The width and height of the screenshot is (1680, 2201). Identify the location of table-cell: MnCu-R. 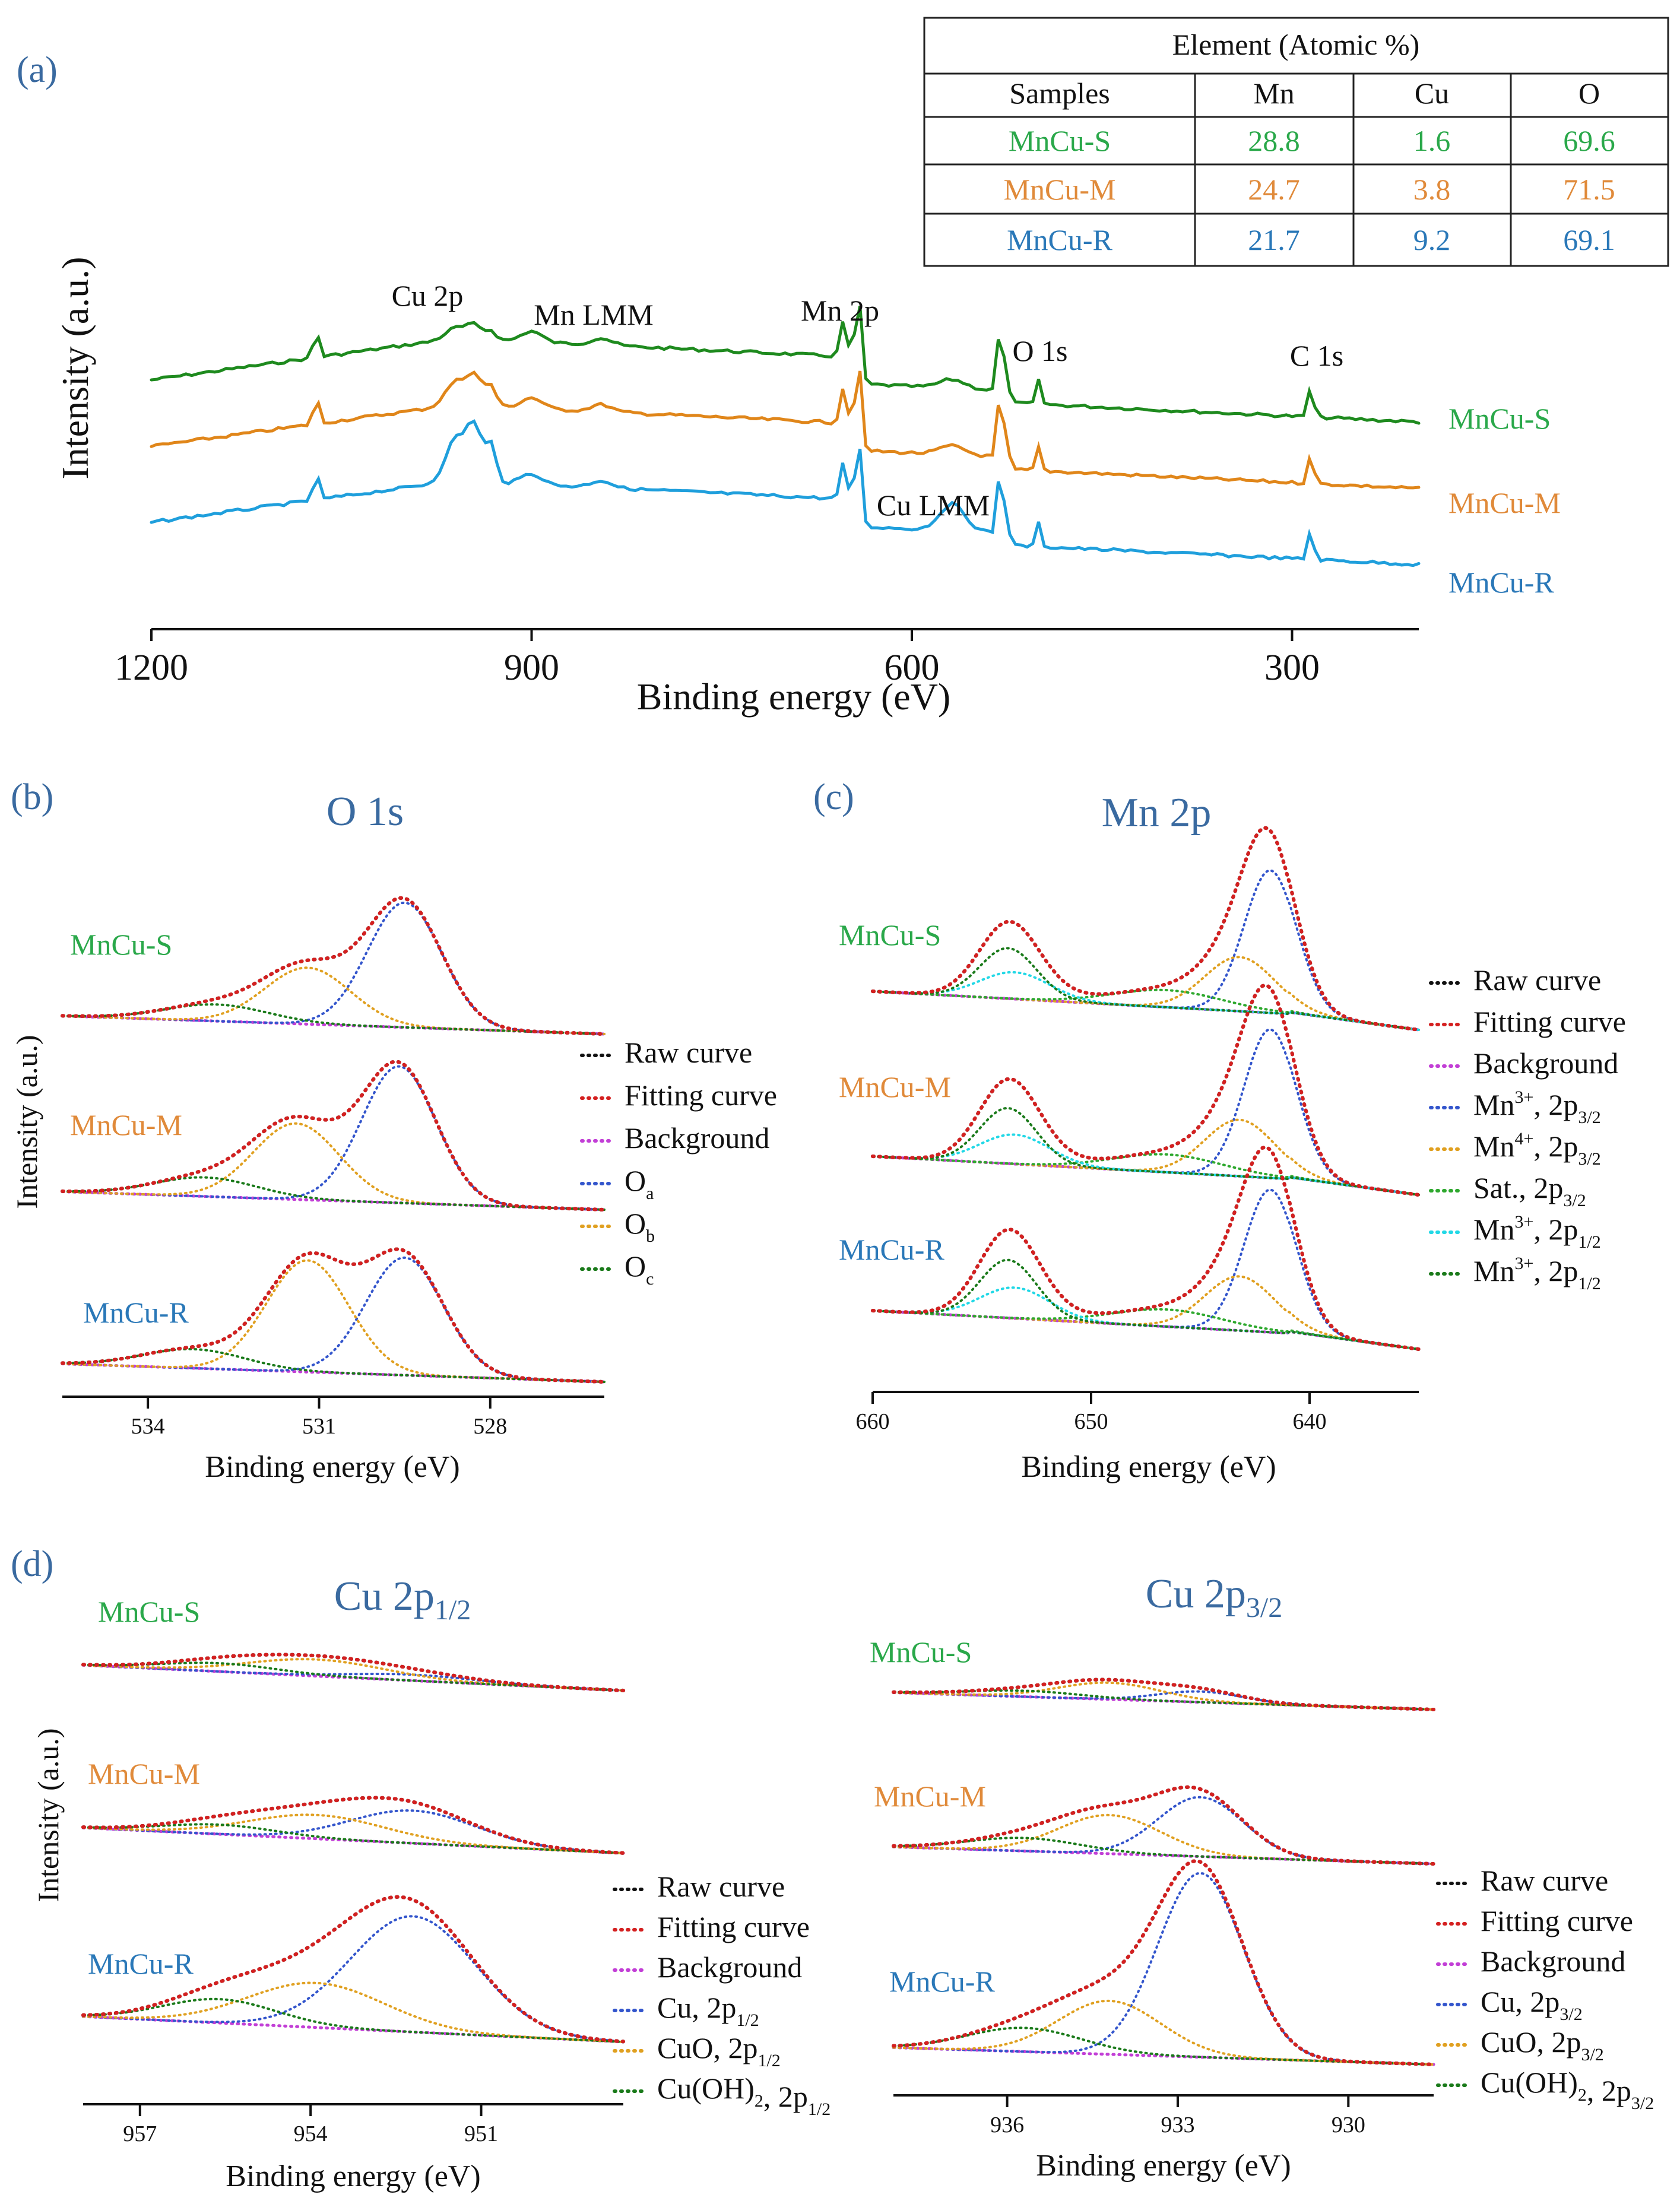
(1059, 240).